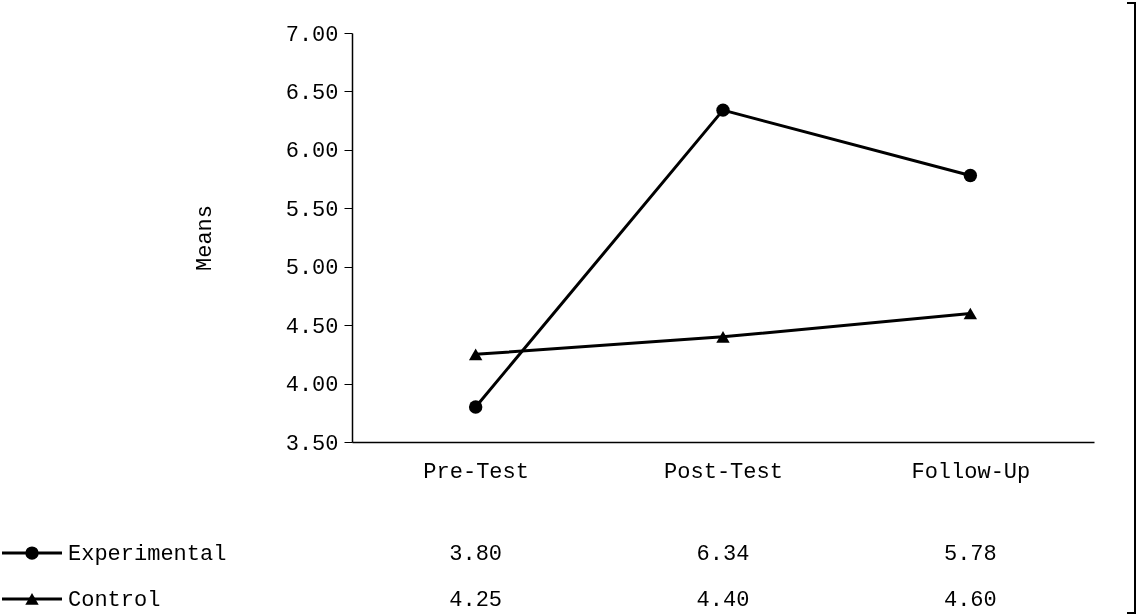  What do you see at coordinates (970, 600) in the screenshot?
I see `data-label: 4.60` at bounding box center [970, 600].